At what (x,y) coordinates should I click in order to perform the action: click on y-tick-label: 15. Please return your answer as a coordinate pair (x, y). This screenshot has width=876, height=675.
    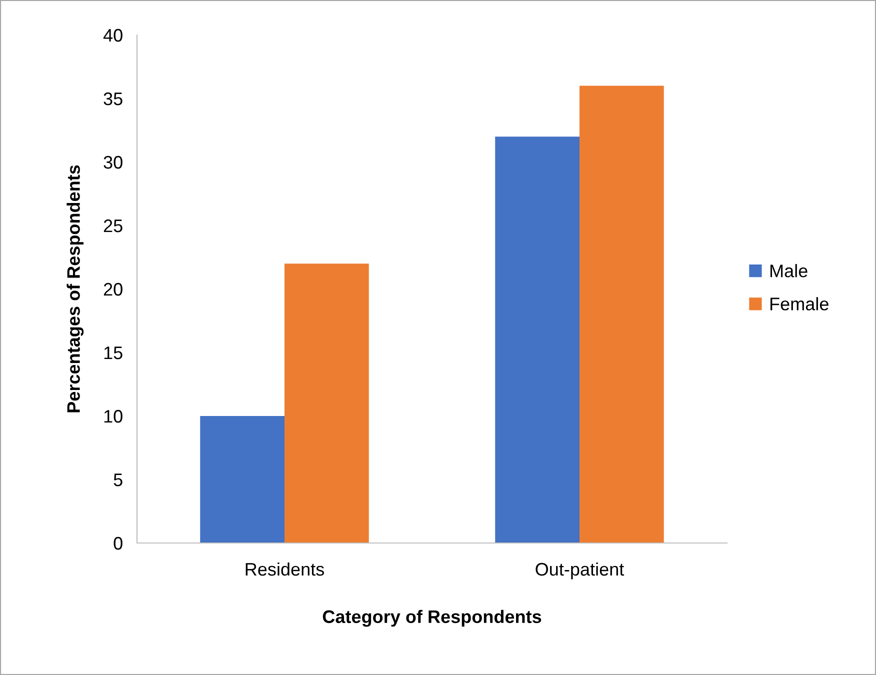
    Looking at the image, I should click on (113, 353).